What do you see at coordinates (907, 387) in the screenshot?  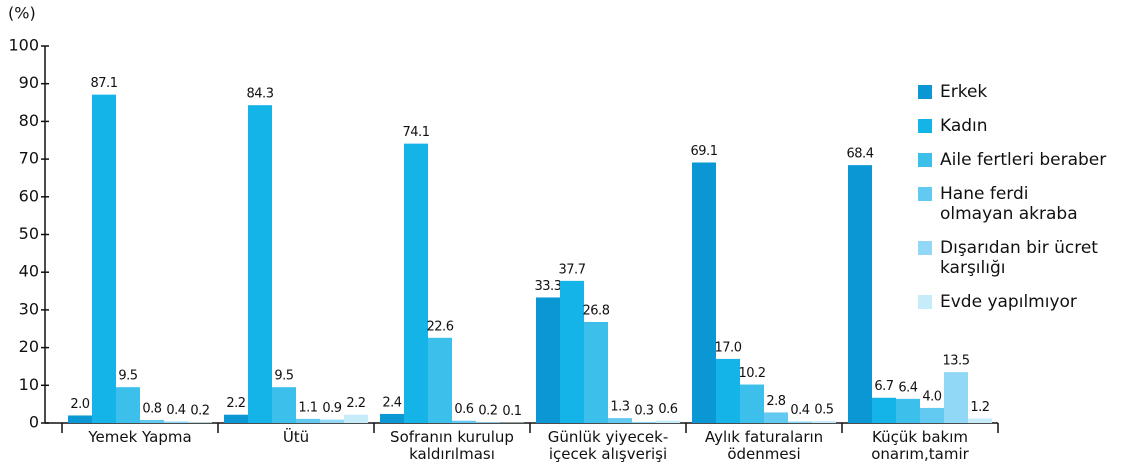 I see `value-label: 6.4` at bounding box center [907, 387].